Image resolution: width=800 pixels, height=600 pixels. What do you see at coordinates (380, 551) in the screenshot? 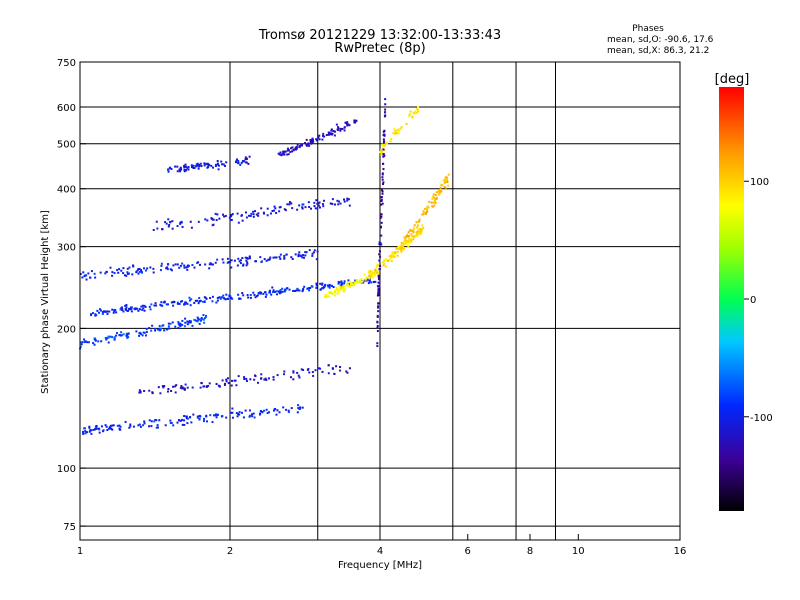
I see `x-tick-label: 4` at bounding box center [380, 551].